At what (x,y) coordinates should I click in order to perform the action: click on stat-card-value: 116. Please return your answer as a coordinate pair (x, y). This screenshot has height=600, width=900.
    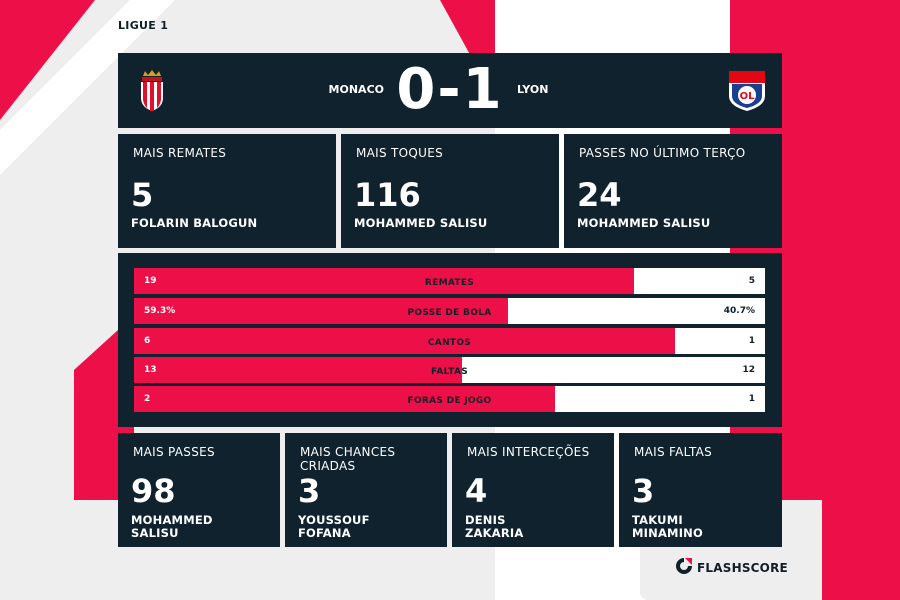
    Looking at the image, I should click on (387, 195).